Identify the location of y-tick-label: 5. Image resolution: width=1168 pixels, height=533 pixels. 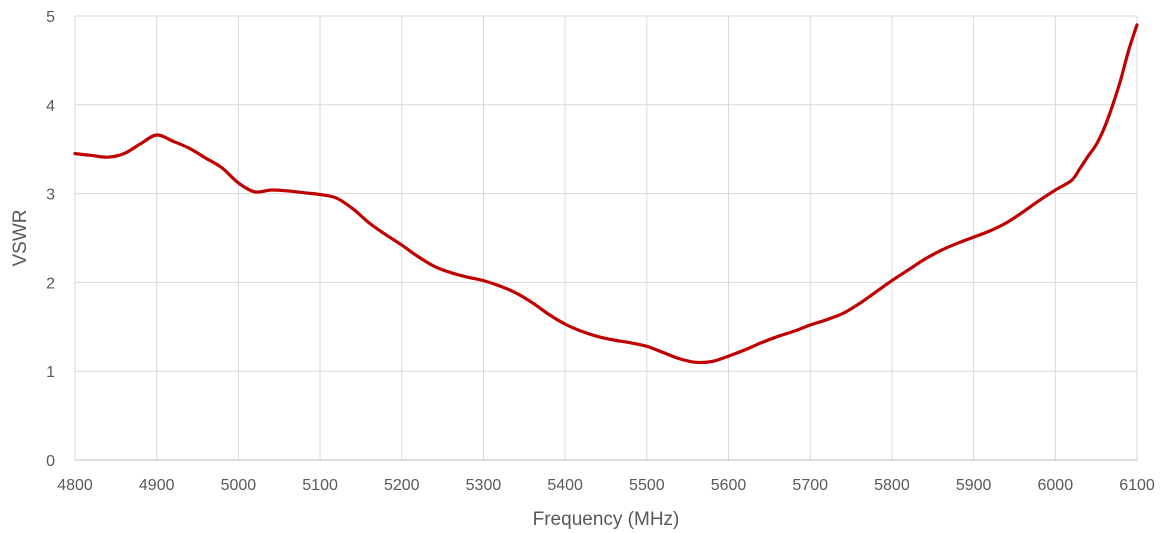
(50, 17).